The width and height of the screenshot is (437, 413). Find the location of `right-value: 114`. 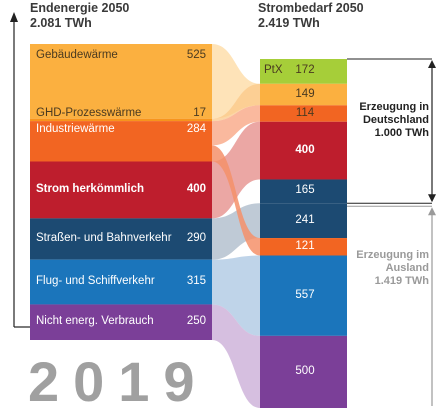

right-value: 114 is located at coordinates (305, 112).